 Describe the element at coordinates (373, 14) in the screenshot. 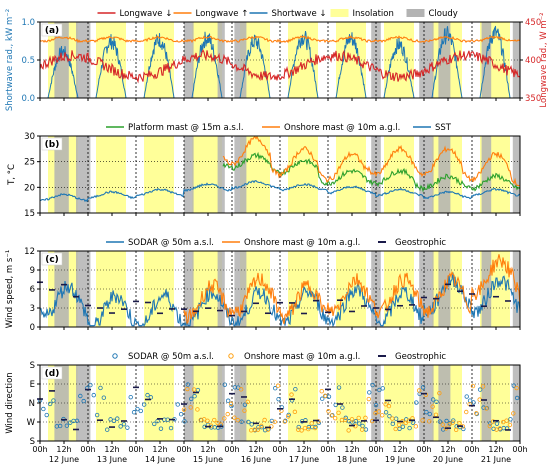

I see `legend-label: Insolation` at that location.